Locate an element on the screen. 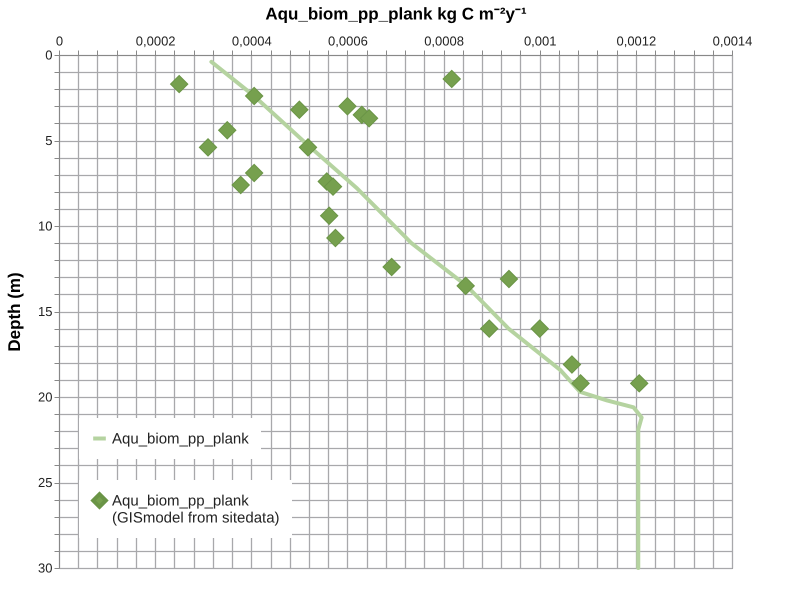 The height and width of the screenshot is (614, 805). x-tick-label: 0,0014 is located at coordinates (732, 41).